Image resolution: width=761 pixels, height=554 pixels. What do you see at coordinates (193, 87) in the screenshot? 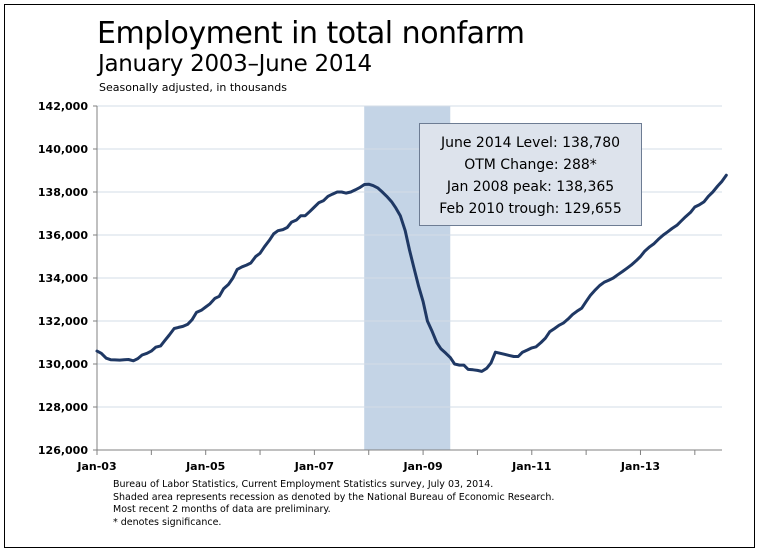
I see `unit-note: Seasonally adjusted, in thousands` at bounding box center [193, 87].